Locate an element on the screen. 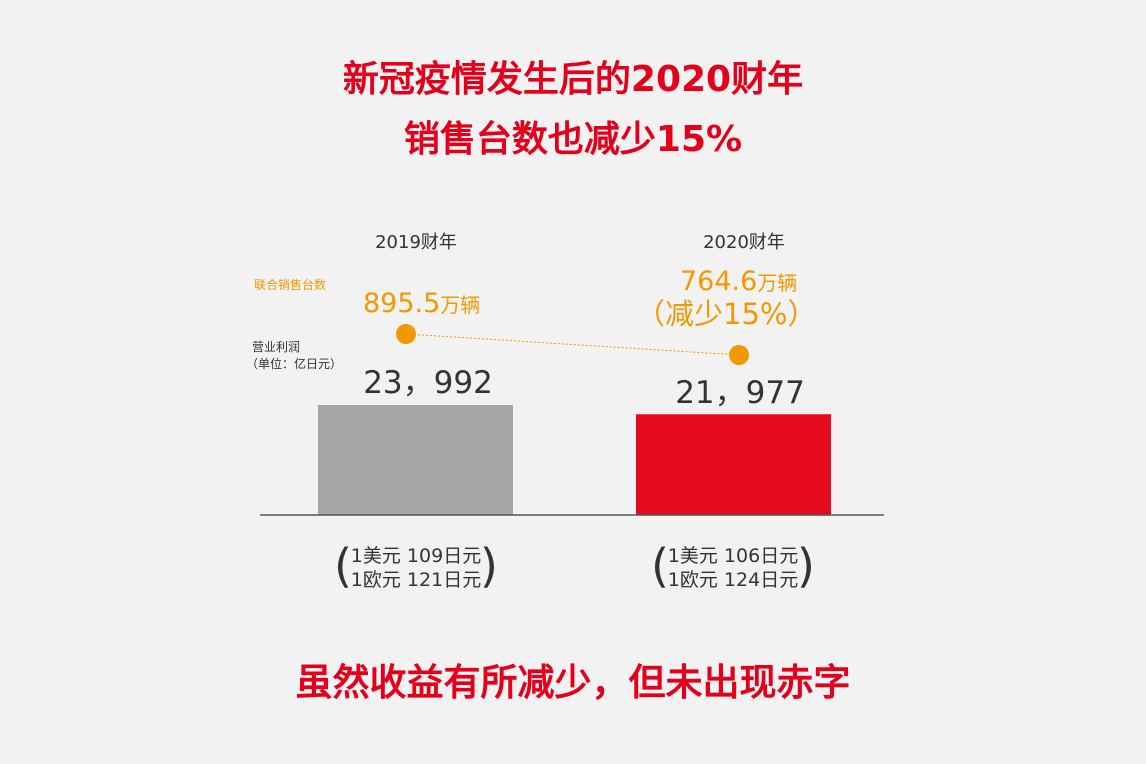 The width and height of the screenshot is (1146, 764). rate-usd-2020: 1美元 106日元 is located at coordinates (733, 556).